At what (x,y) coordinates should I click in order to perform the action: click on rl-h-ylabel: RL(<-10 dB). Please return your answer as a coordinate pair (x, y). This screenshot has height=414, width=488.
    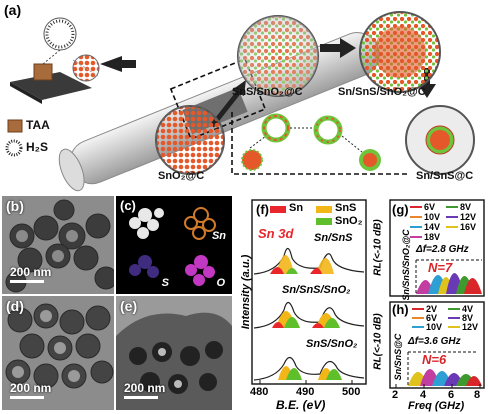
    Looking at the image, I should click on (378, 341).